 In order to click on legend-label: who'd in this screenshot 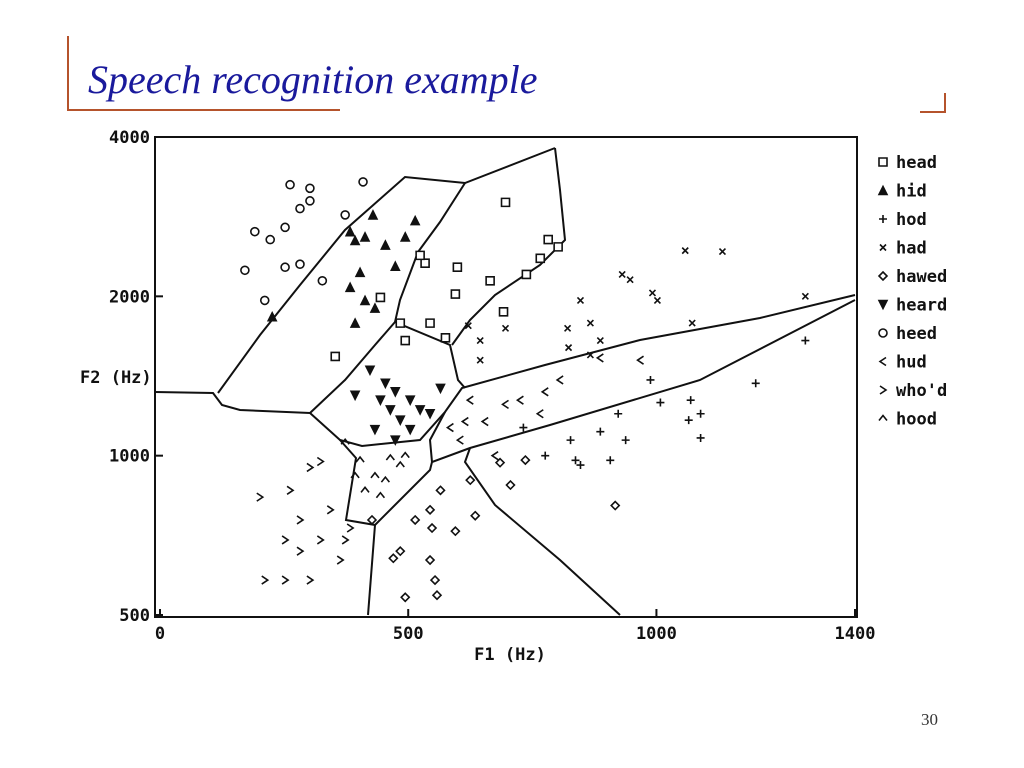, I will do `click(921, 391)`.